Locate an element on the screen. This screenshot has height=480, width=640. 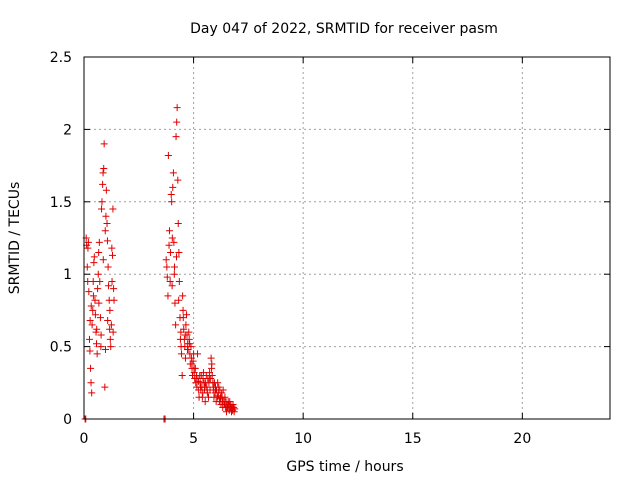
x-tick-label: 15 is located at coordinates (413, 439).